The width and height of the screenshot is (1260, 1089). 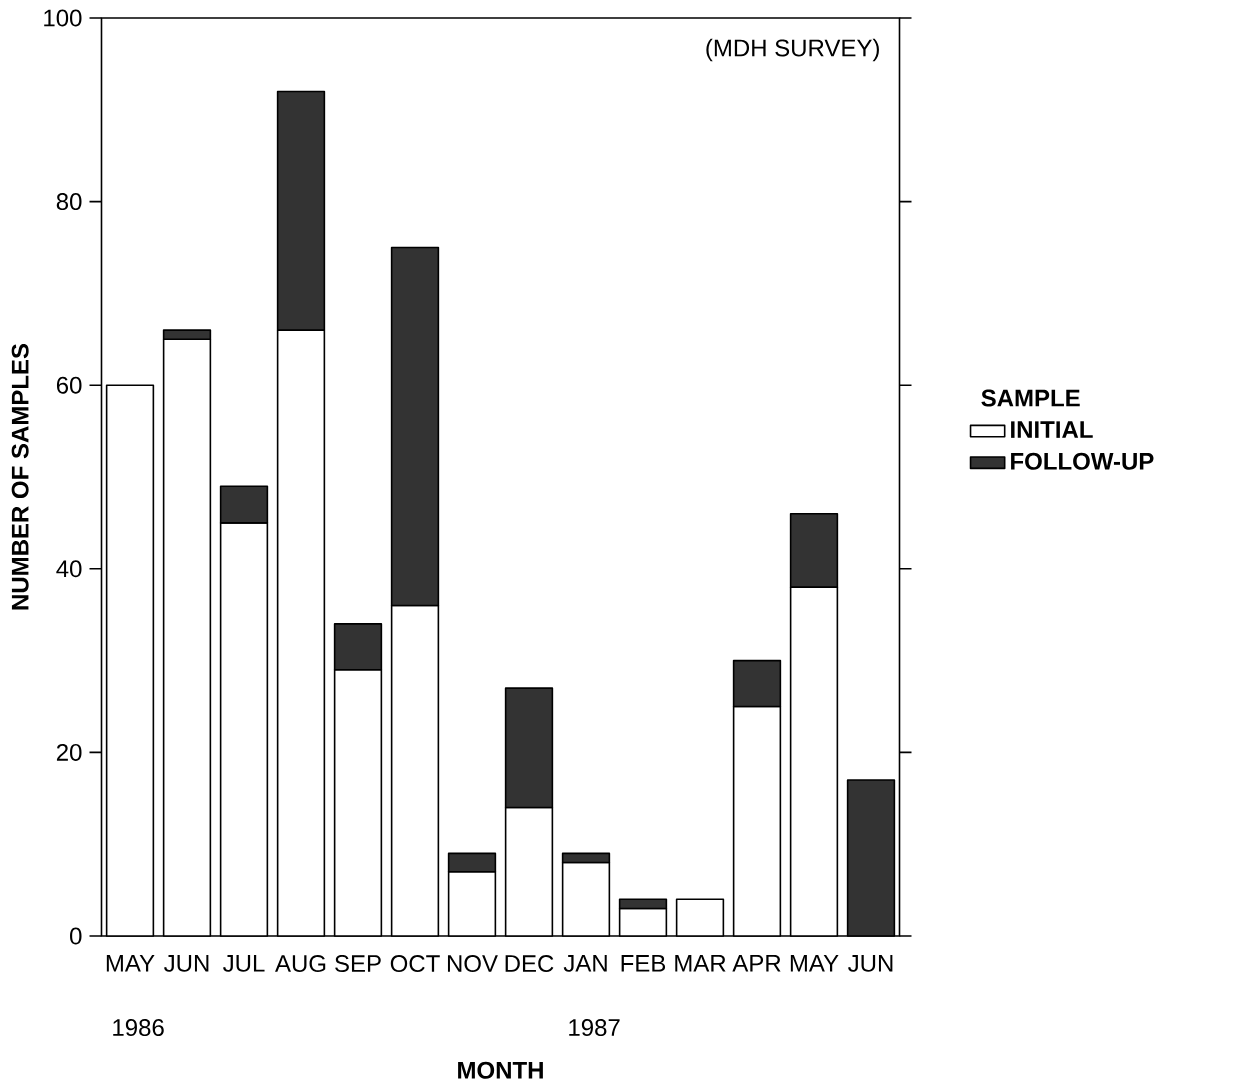 What do you see at coordinates (1030, 398) in the screenshot?
I see `legend-title: SAMPLE` at bounding box center [1030, 398].